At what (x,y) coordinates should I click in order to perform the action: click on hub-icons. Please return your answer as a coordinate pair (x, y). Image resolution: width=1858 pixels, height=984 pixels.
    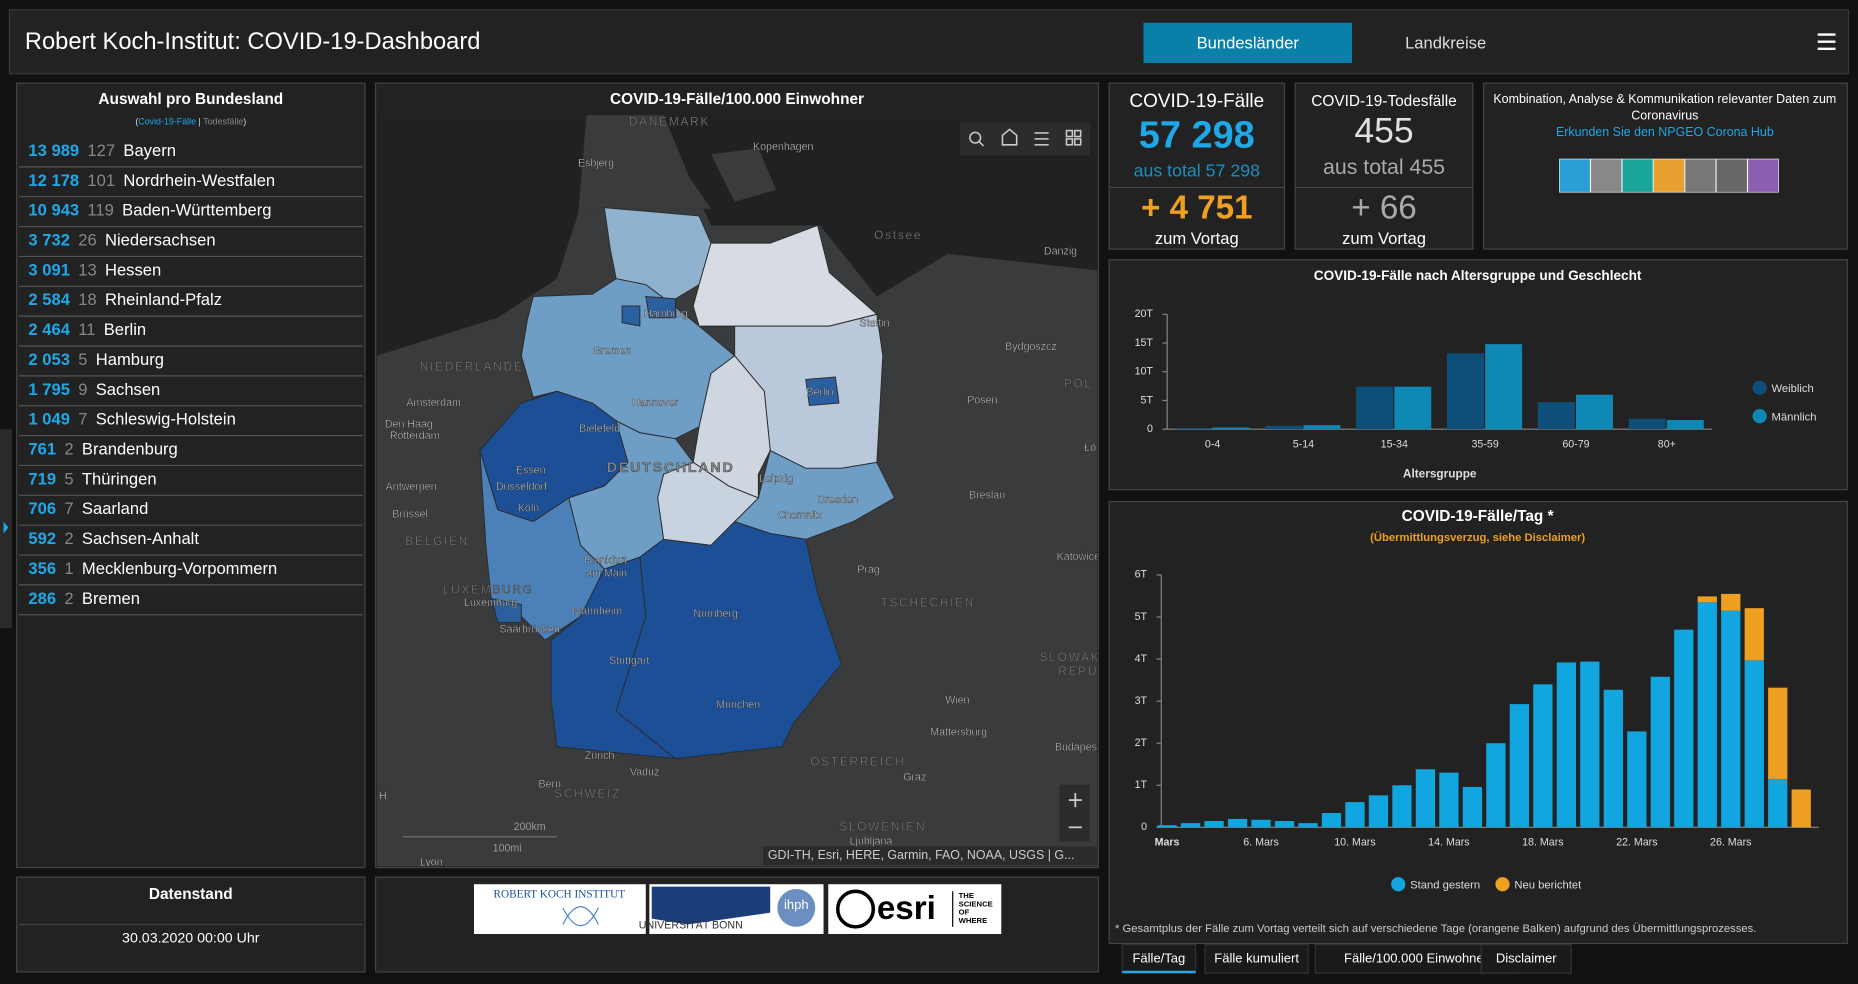
    Looking at the image, I should click on (1669, 175).